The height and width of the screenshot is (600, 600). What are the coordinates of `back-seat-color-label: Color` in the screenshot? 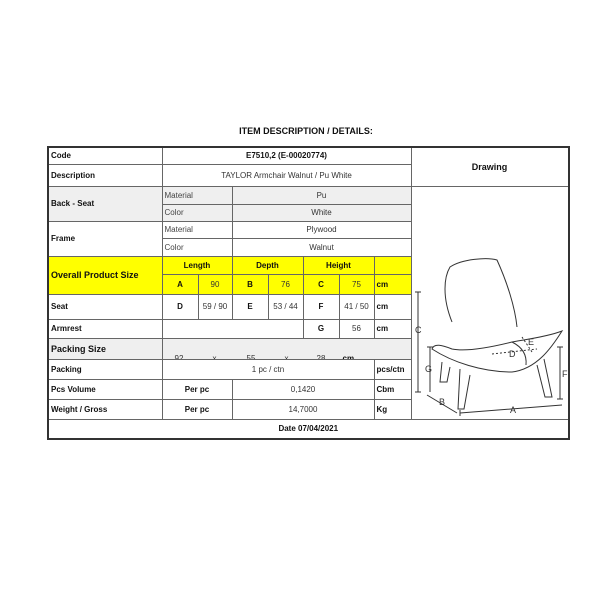 It's located at (197, 212).